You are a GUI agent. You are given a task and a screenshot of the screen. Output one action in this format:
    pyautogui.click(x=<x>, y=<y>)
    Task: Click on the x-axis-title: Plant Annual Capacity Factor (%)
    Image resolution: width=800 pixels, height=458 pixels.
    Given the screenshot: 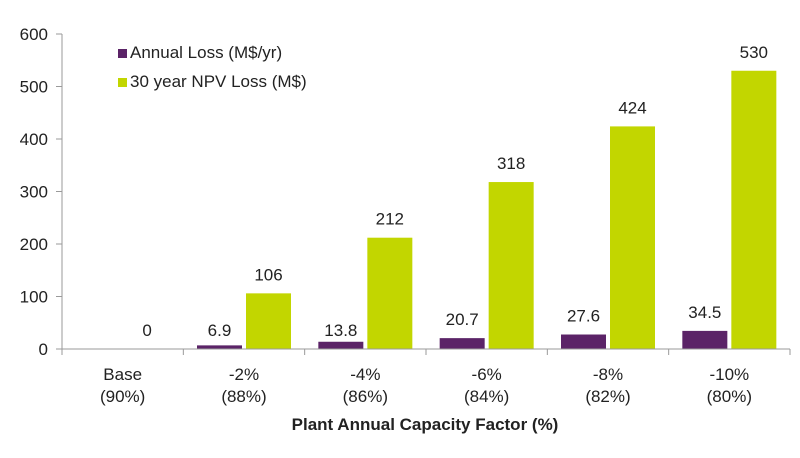 What is the action you would take?
    pyautogui.click(x=425, y=424)
    